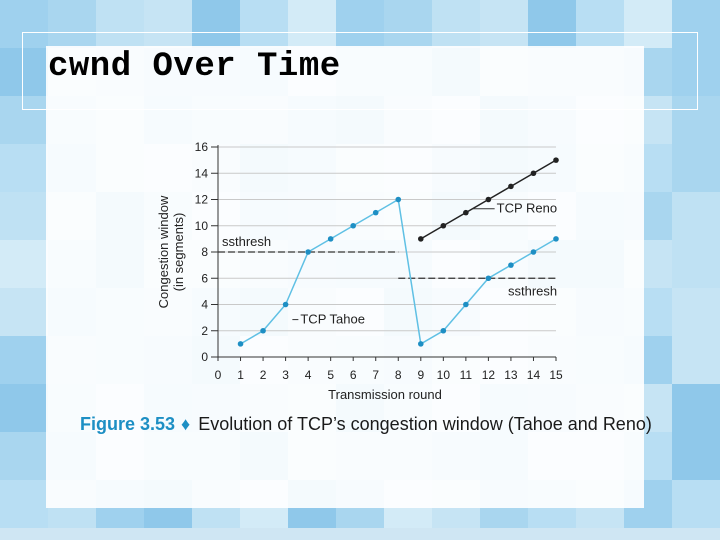 This screenshot has height=540, width=720. What do you see at coordinates (308, 375) in the screenshot?
I see `x-tick-label: 4` at bounding box center [308, 375].